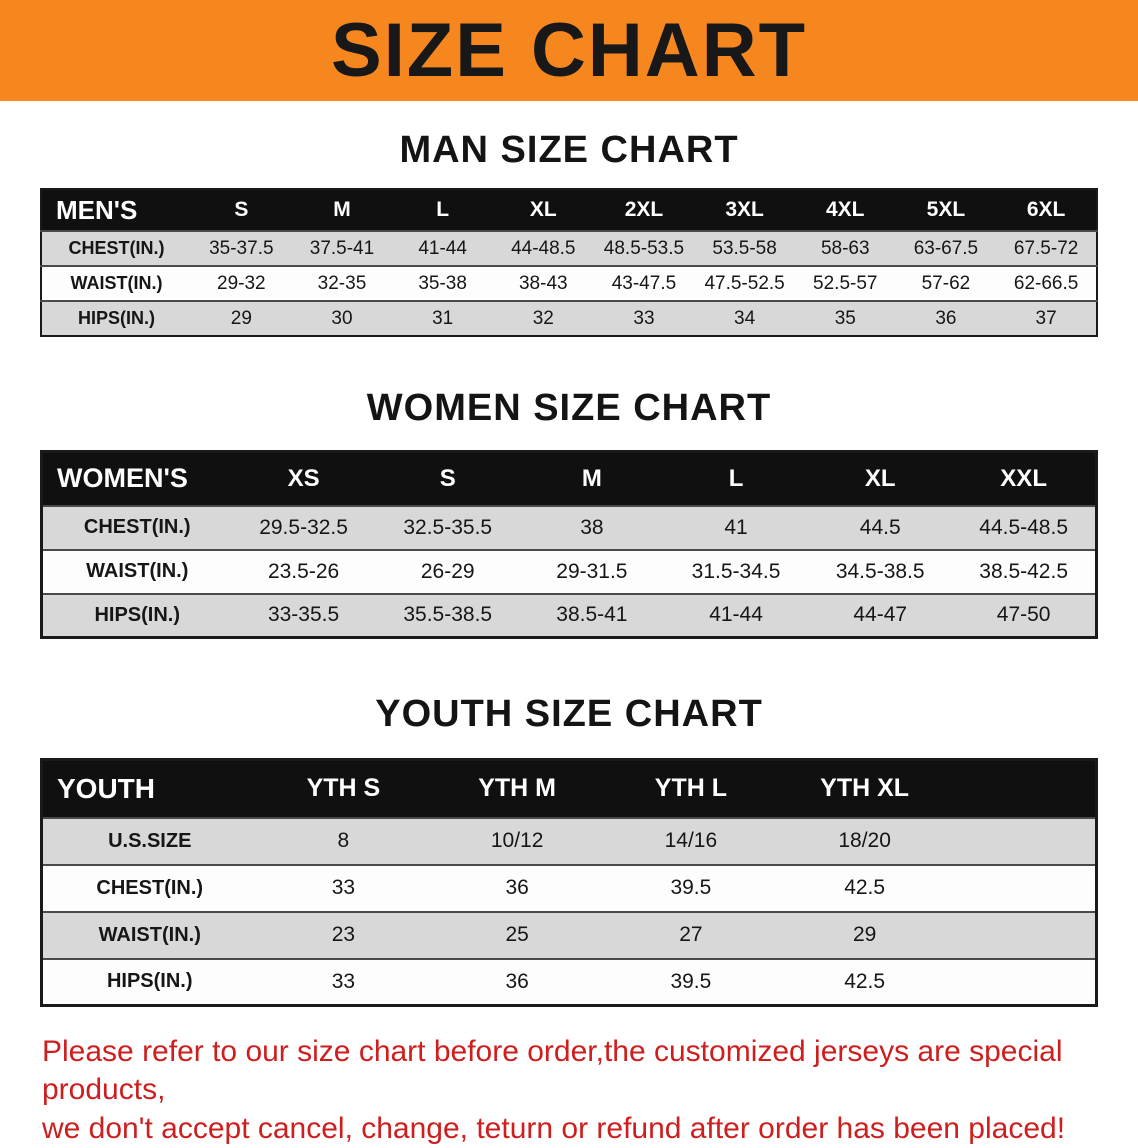  I want to click on measurement-row: HIPS(IN.) 33 36 39.5 42.5, so click(569, 982).